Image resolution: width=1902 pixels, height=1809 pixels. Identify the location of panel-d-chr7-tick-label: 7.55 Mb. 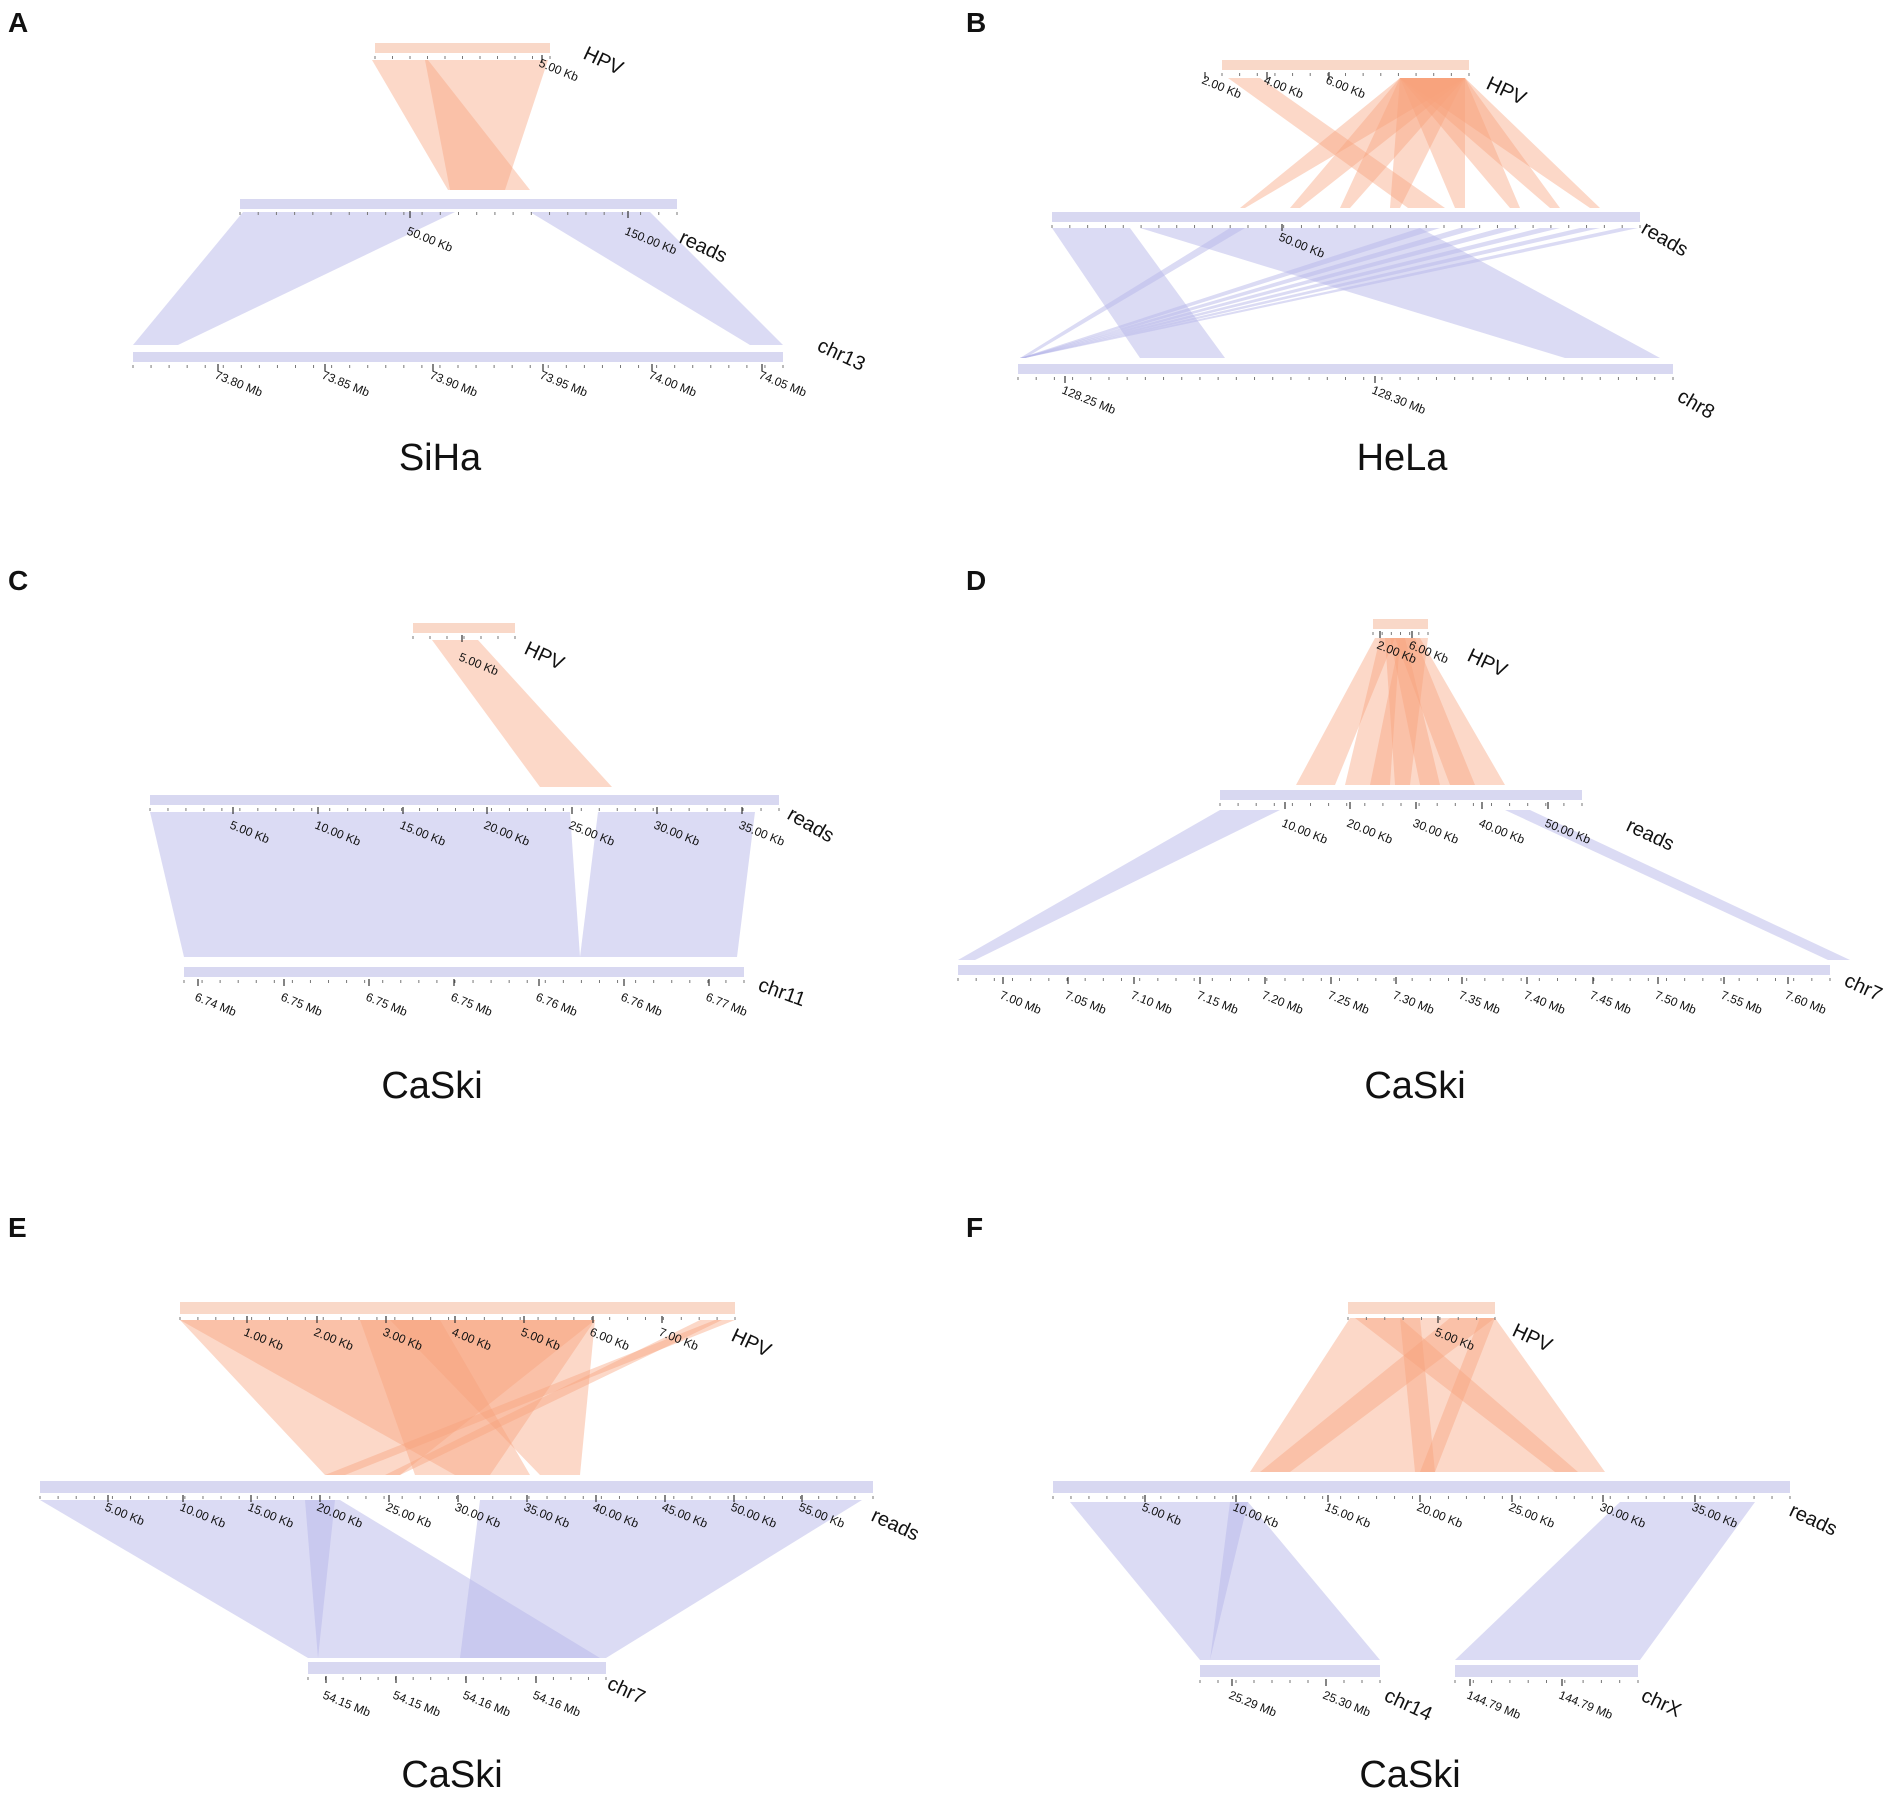
(1742, 1002).